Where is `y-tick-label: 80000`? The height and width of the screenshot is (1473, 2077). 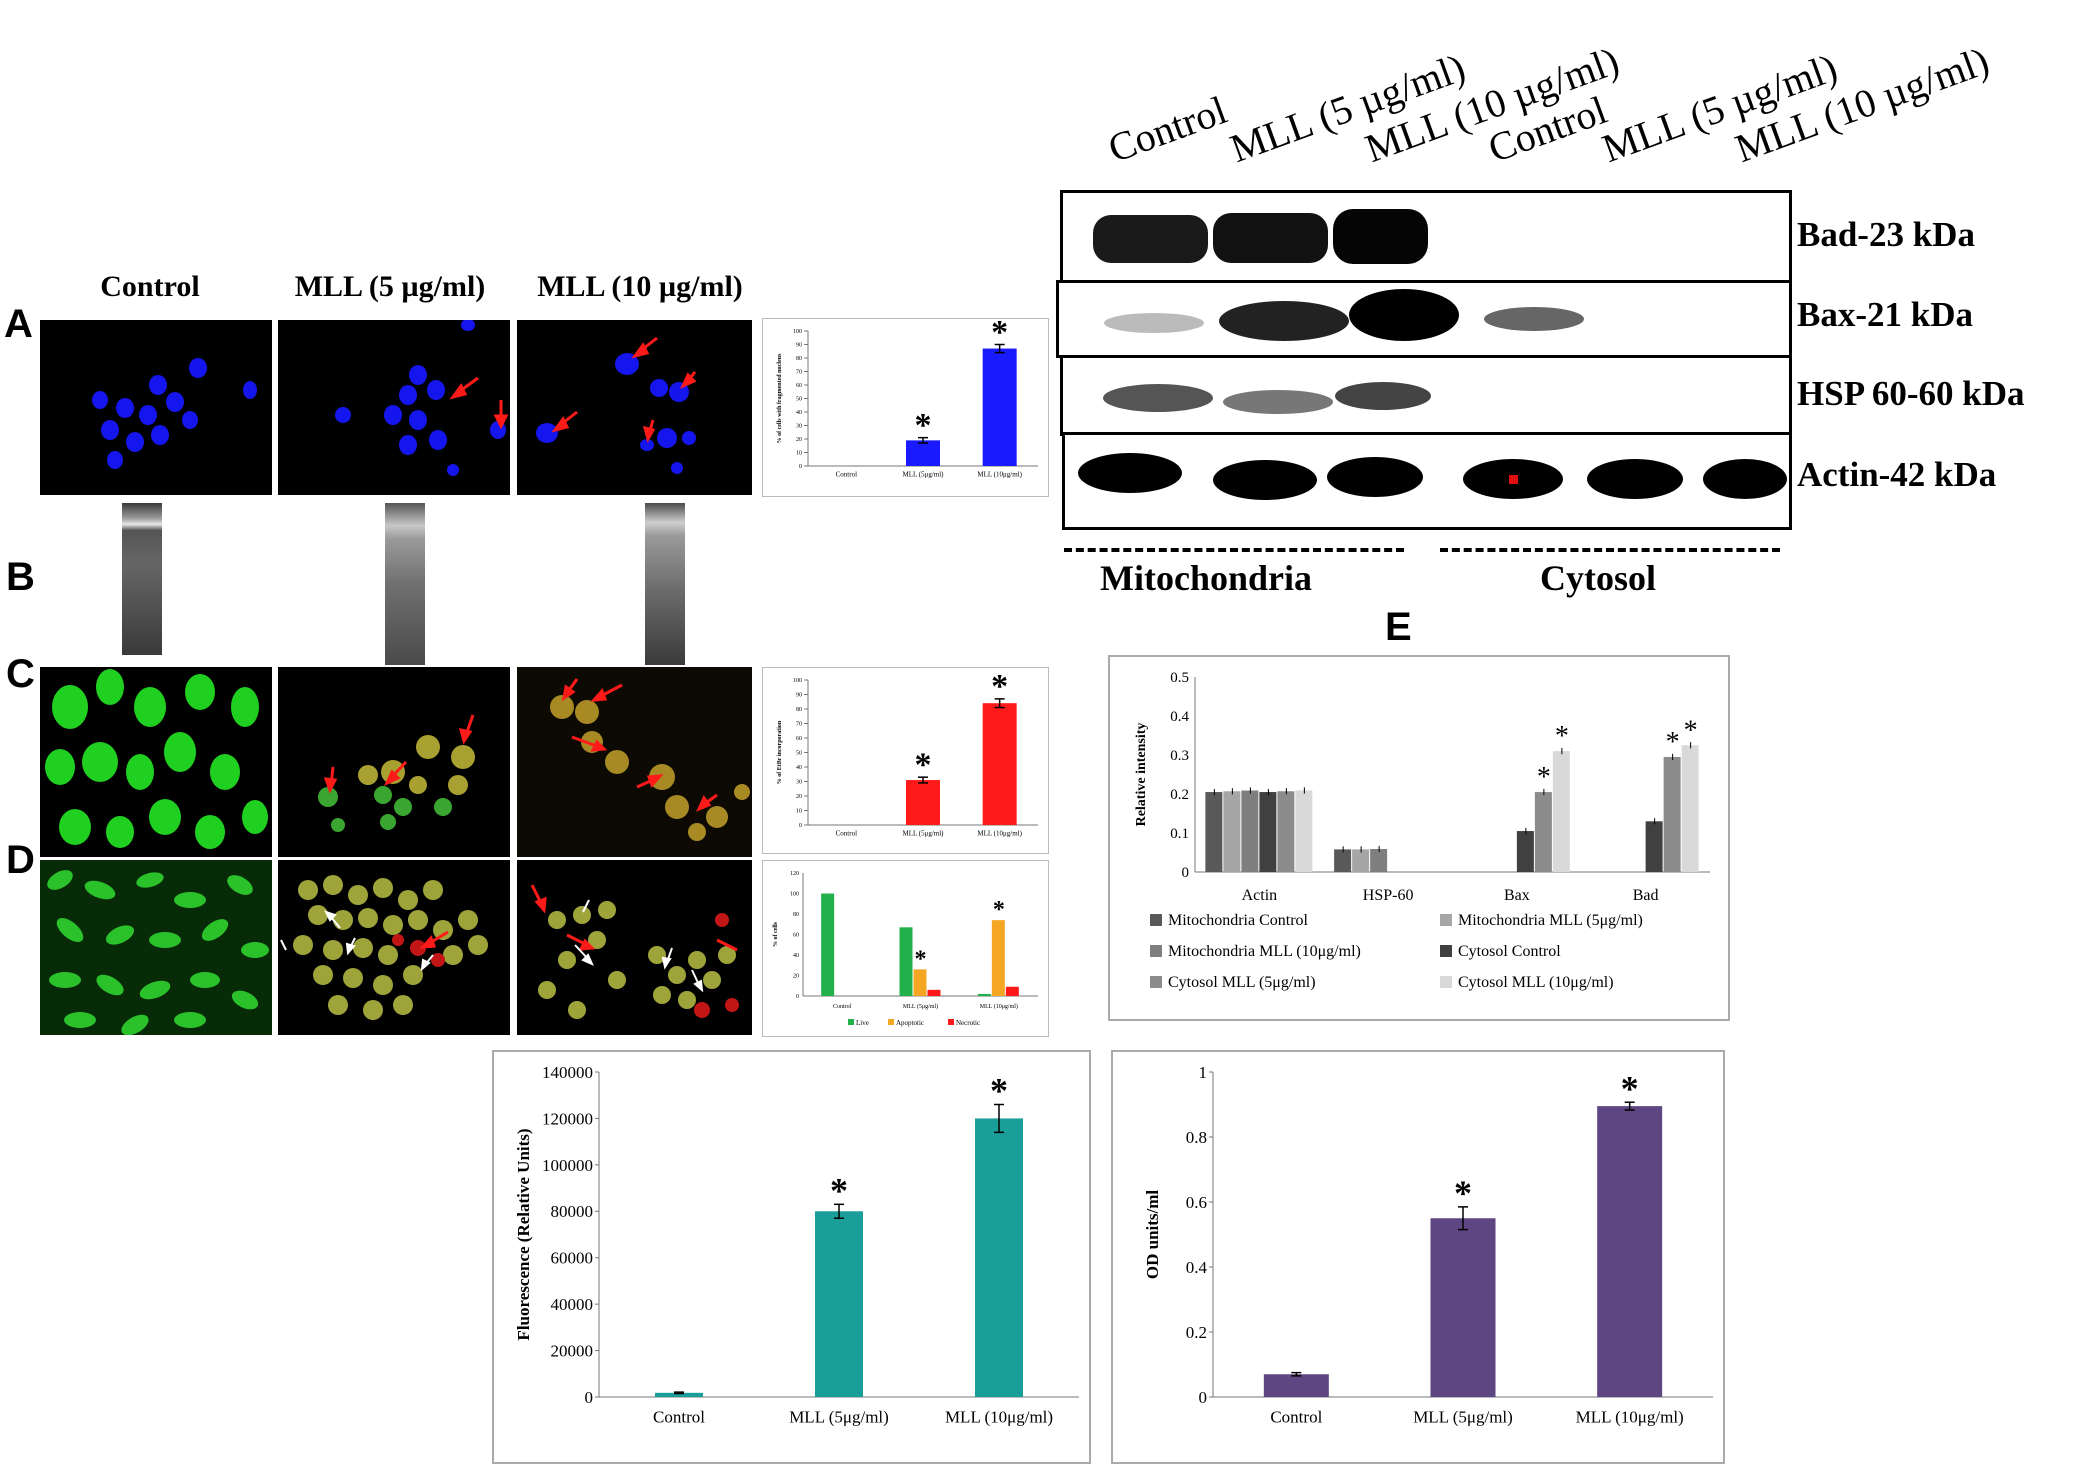
y-tick-label: 80000 is located at coordinates (572, 1211).